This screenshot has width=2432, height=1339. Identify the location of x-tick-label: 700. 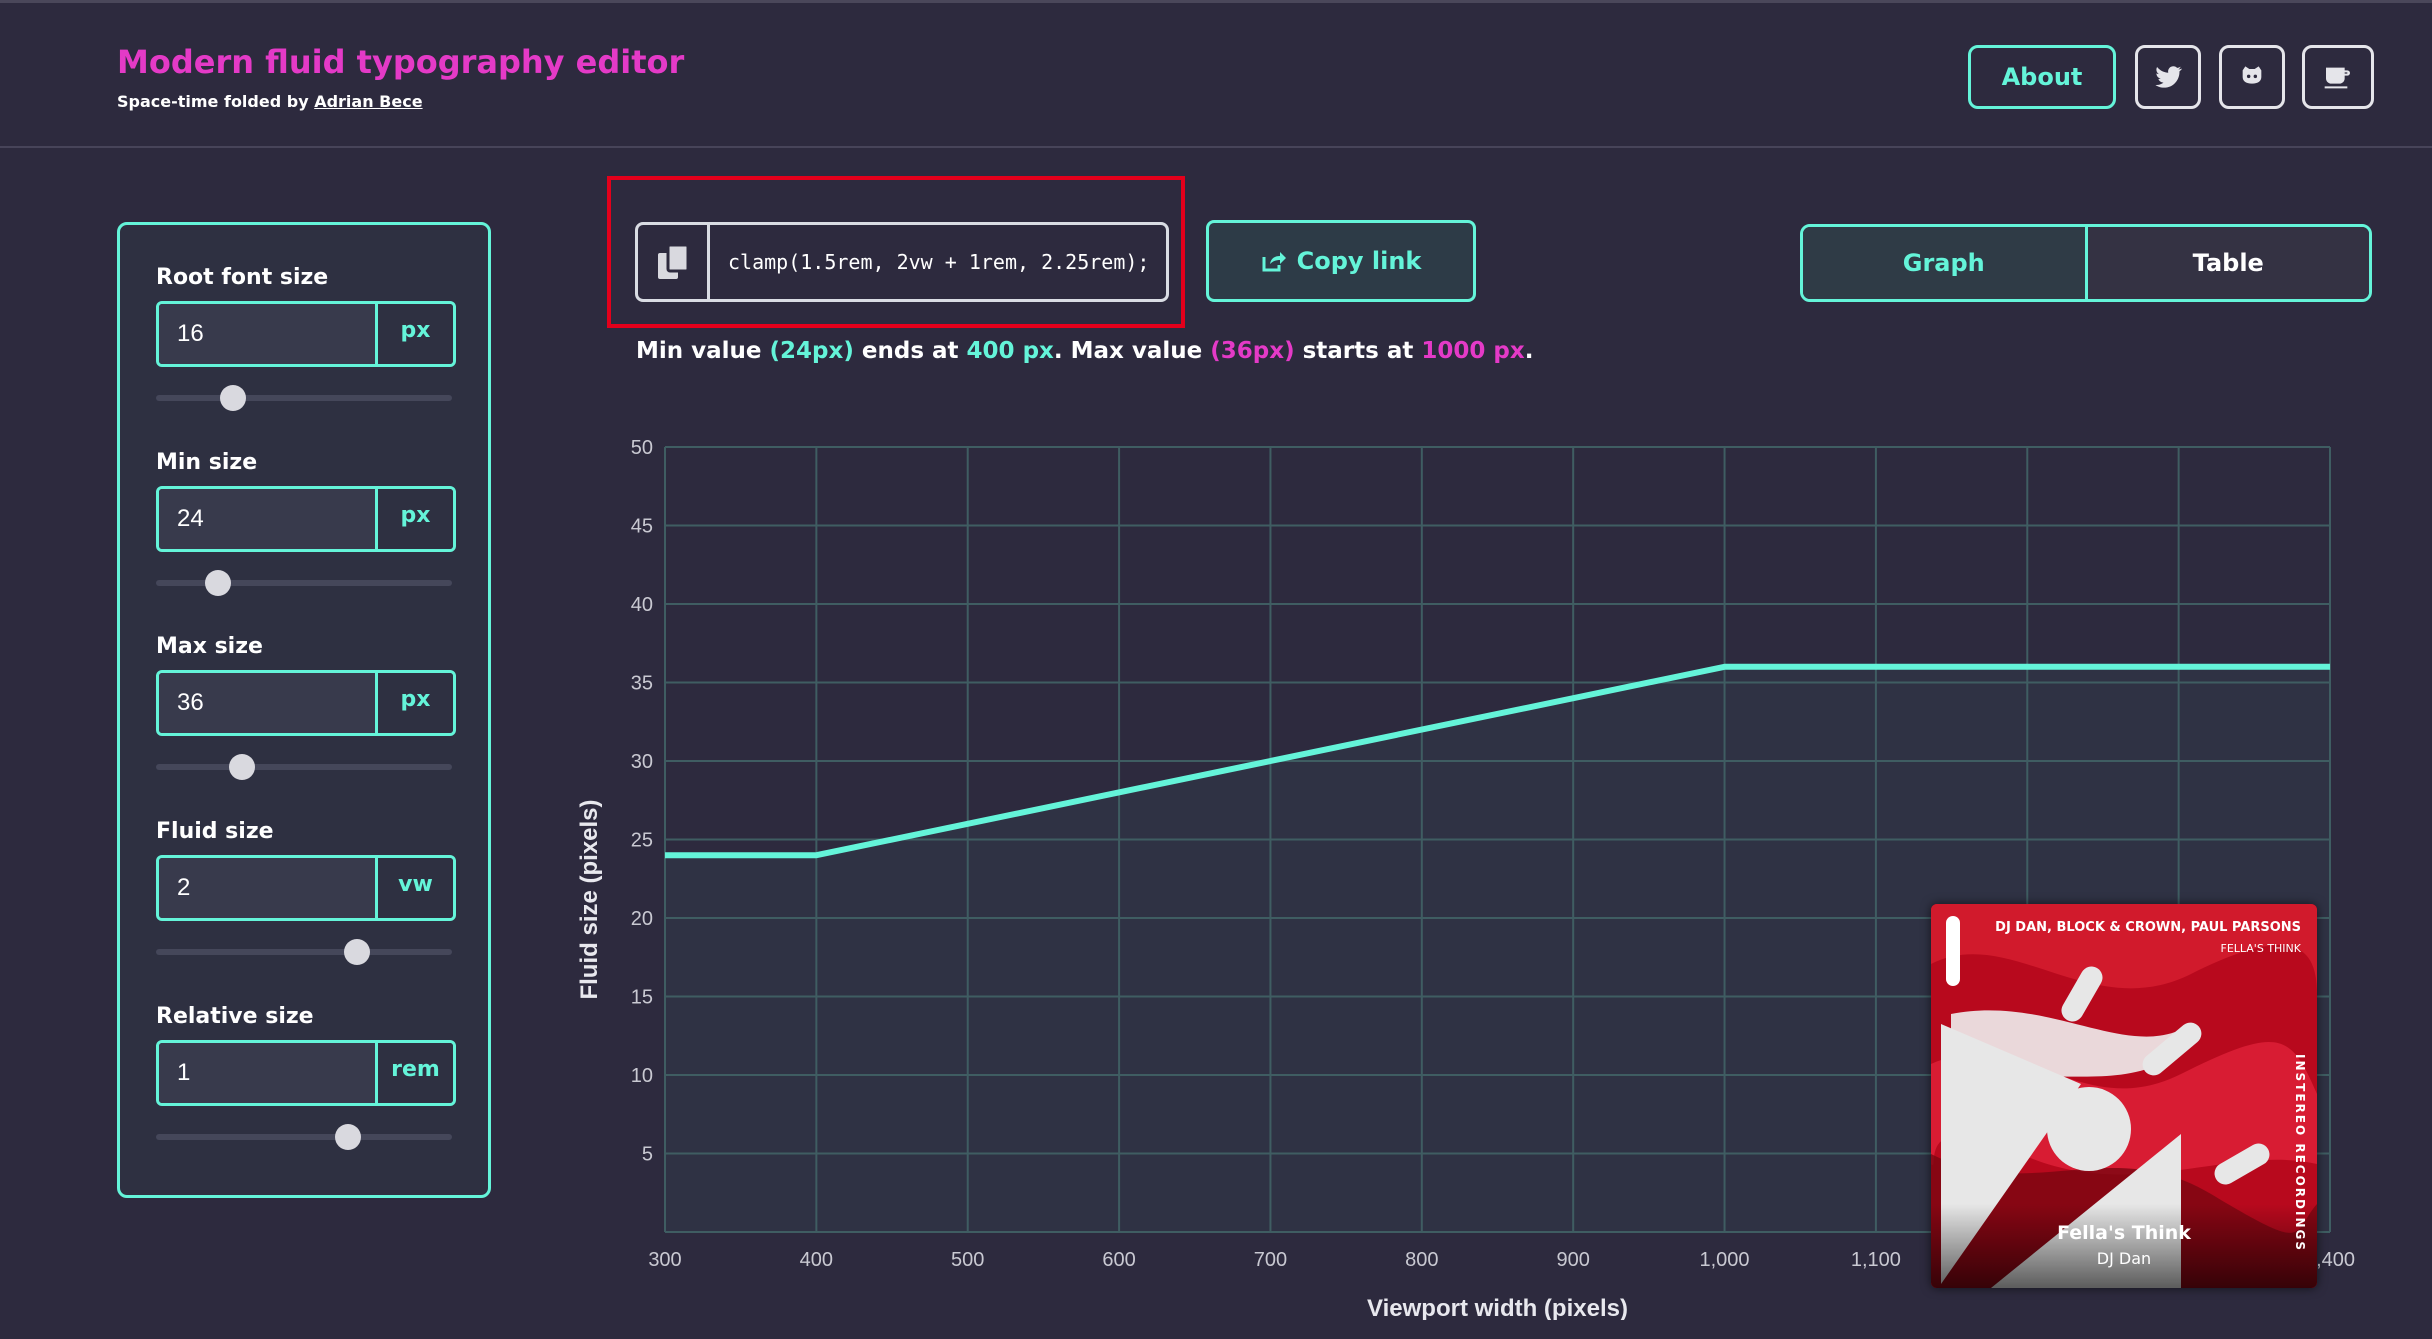
(1270, 1260).